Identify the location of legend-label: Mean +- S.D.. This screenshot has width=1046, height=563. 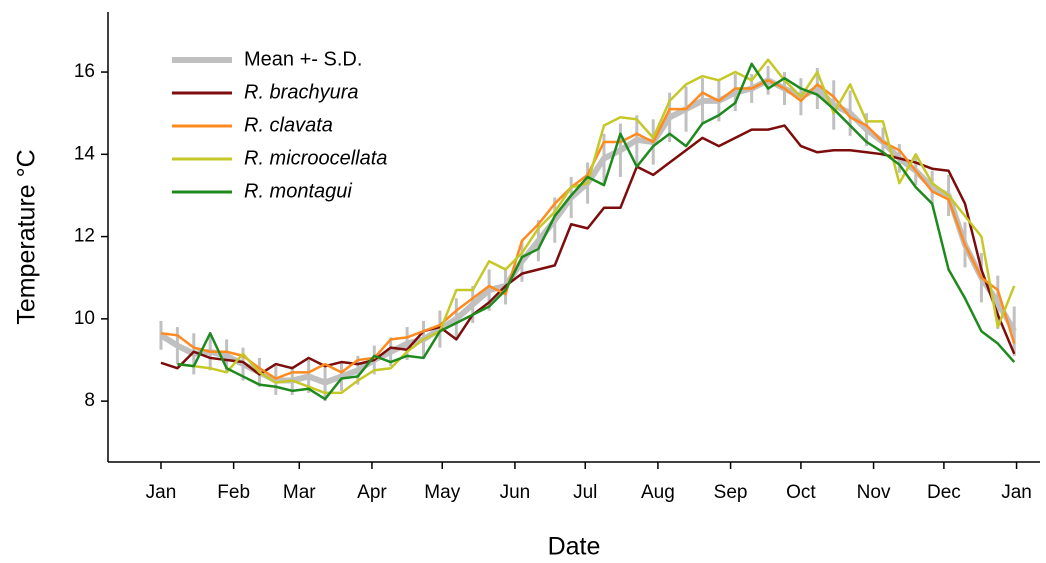
(303, 59).